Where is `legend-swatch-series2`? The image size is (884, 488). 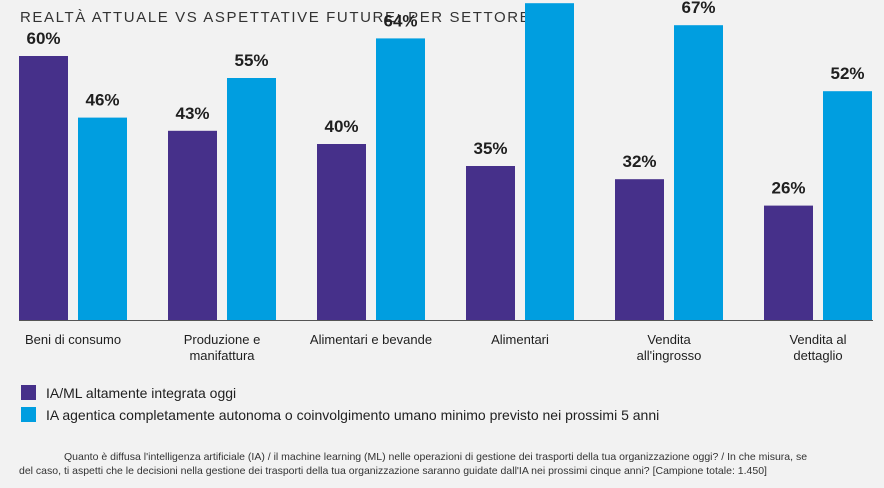 legend-swatch-series2 is located at coordinates (28, 414).